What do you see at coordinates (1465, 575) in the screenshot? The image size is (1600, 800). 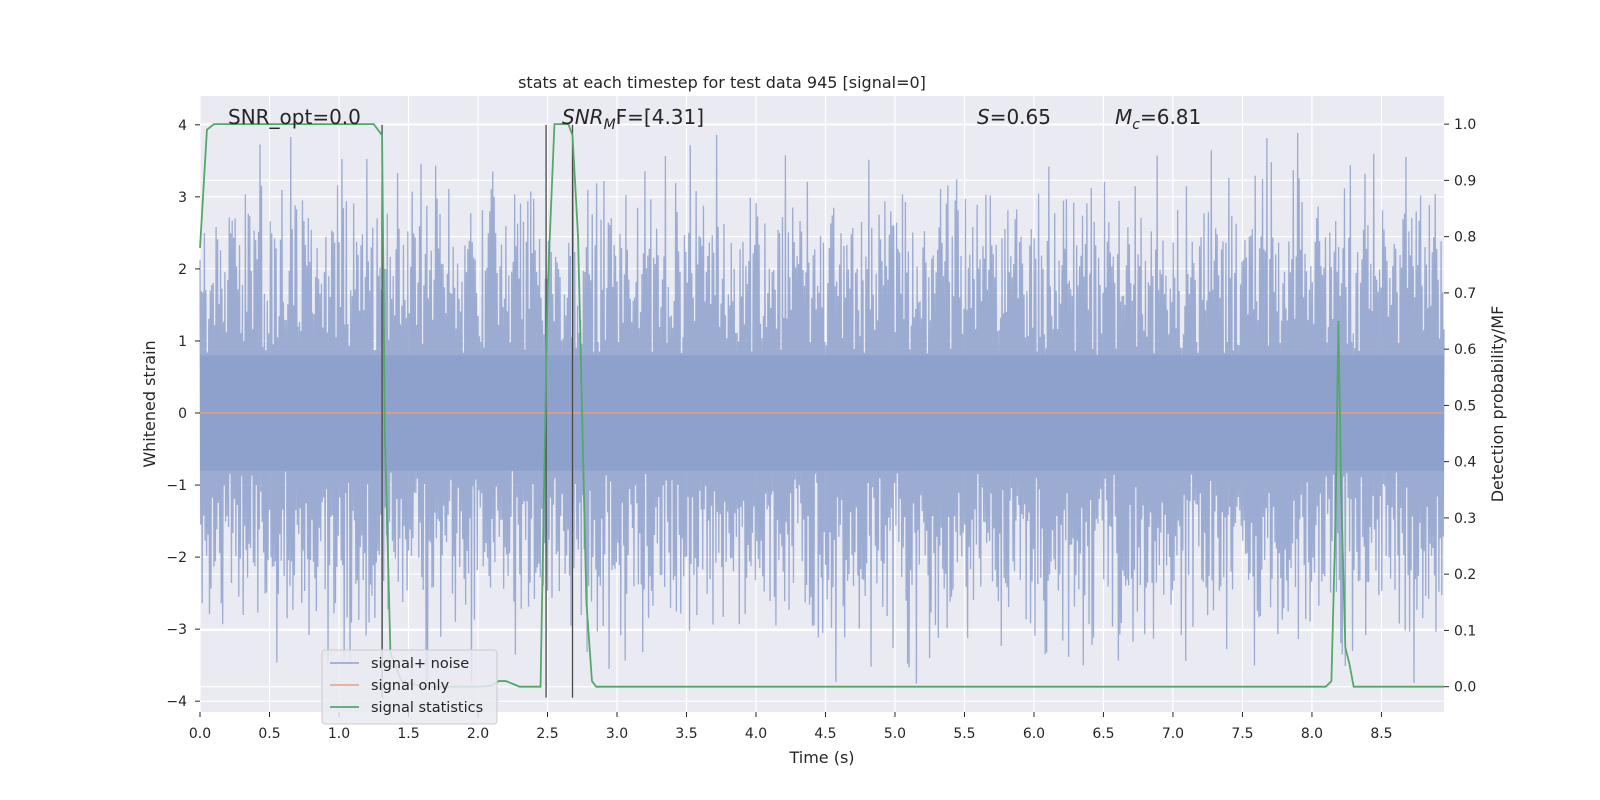 I see `y2-tick-label-8: 0.2` at bounding box center [1465, 575].